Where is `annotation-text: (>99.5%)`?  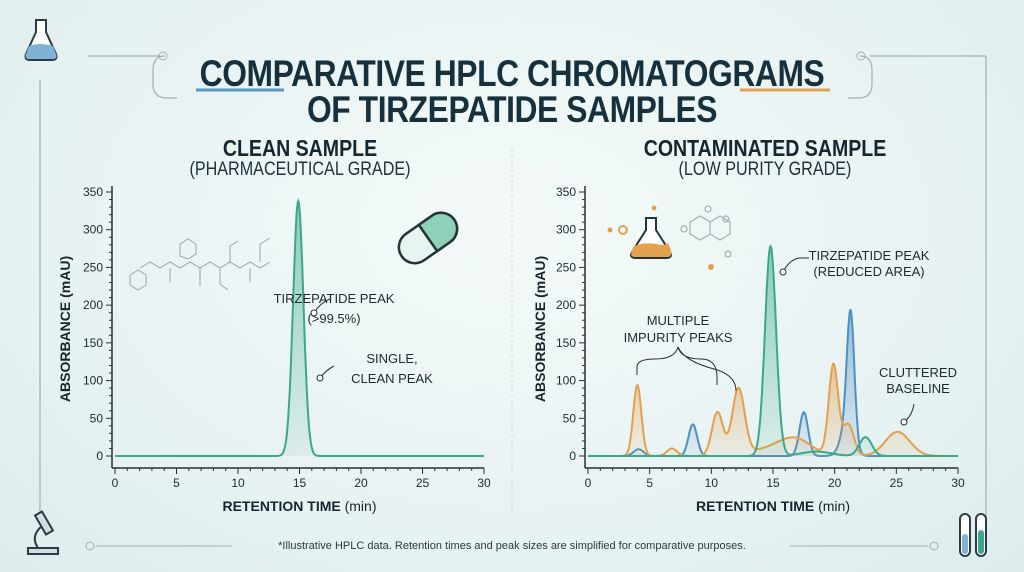
annotation-text: (>99.5%) is located at coordinates (333, 318).